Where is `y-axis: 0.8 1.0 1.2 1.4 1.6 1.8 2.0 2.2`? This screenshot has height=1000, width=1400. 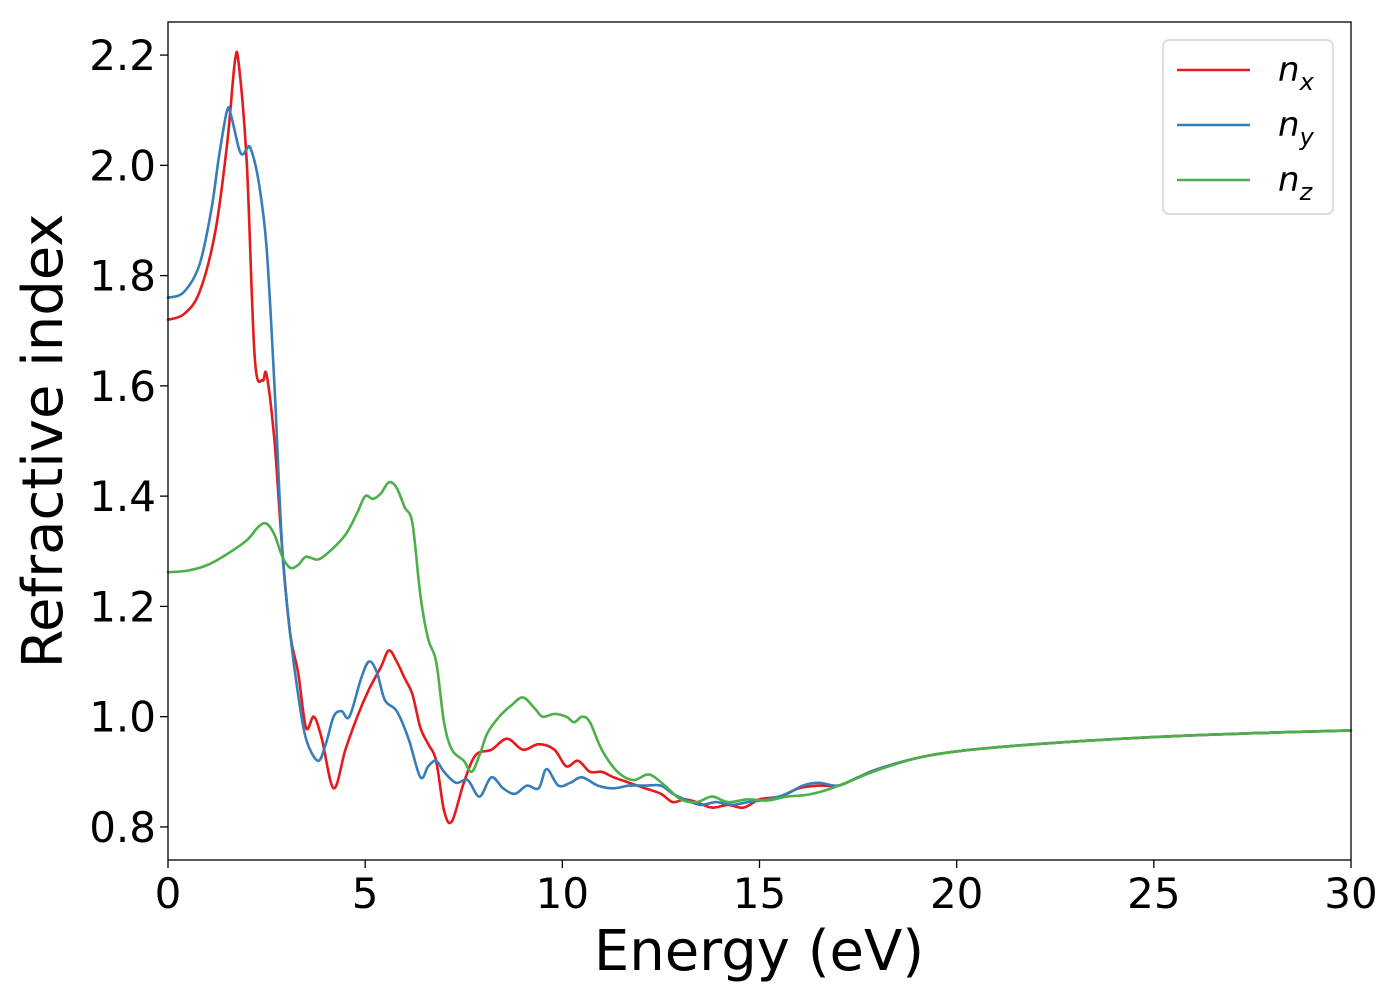
y-axis: 0.8 1.0 1.2 1.4 1.6 1.8 2.0 2.2 is located at coordinates (128, 441).